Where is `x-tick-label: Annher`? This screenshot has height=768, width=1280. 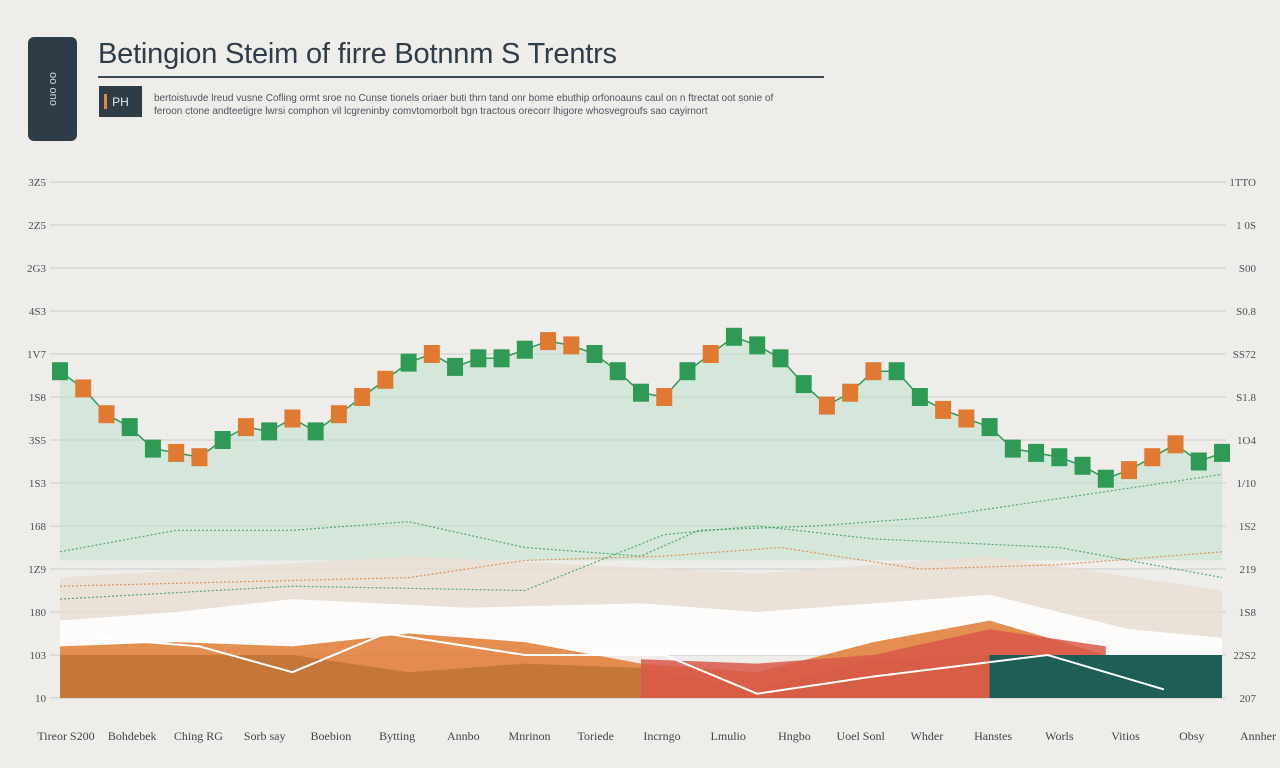 x-tick-label: Annher is located at coordinates (1258, 736).